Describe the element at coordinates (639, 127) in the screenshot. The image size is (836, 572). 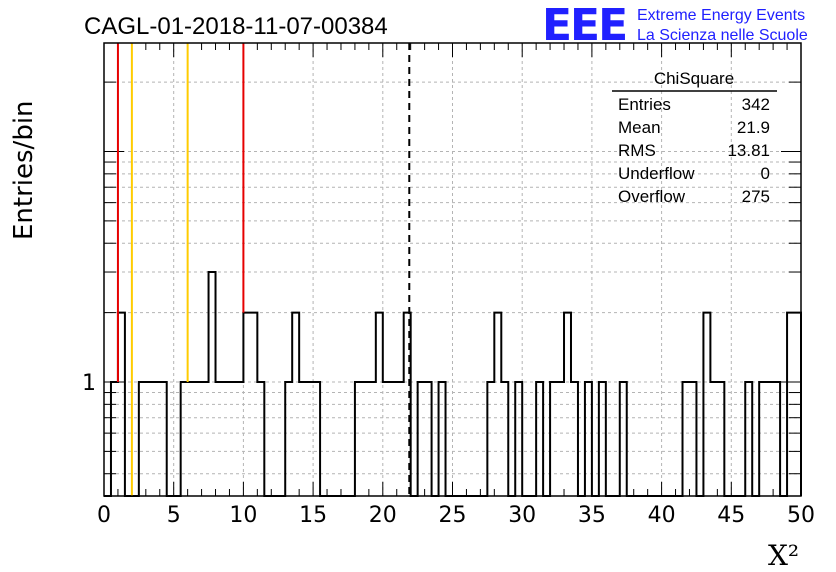
I see `stat-label: Mean` at that location.